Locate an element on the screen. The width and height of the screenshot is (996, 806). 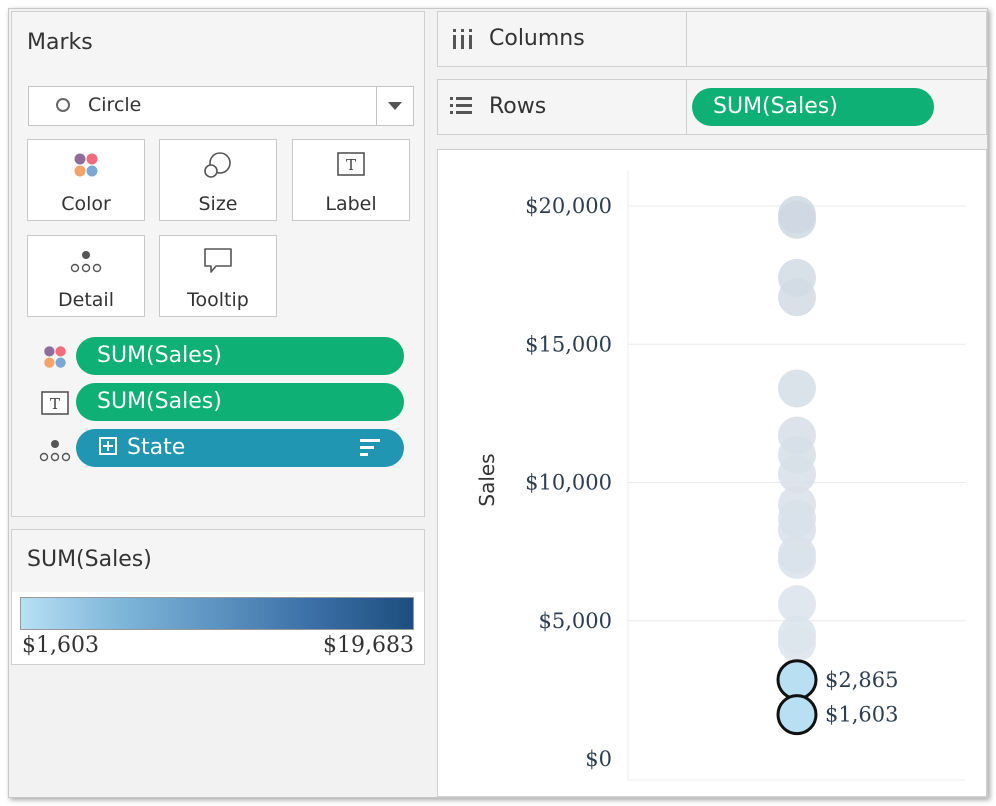
detail-card-label: Detail is located at coordinates (86, 300).